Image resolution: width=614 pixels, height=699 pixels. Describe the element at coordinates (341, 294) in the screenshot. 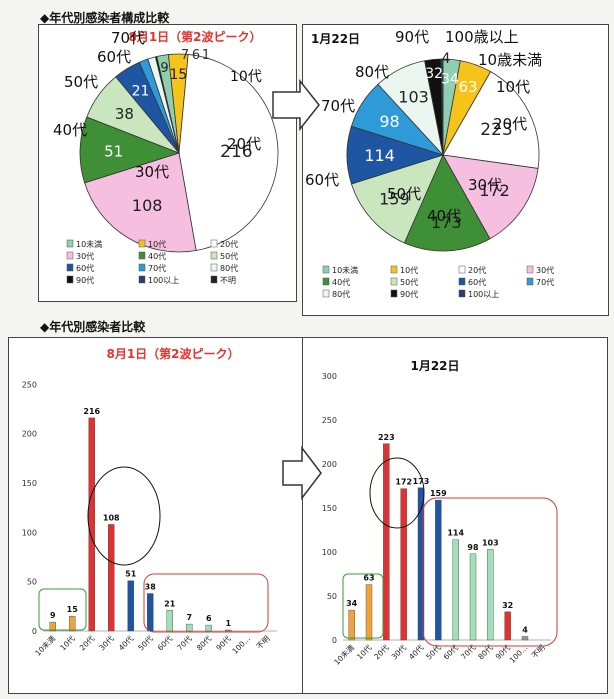

I see `legend-label: 80代` at that location.